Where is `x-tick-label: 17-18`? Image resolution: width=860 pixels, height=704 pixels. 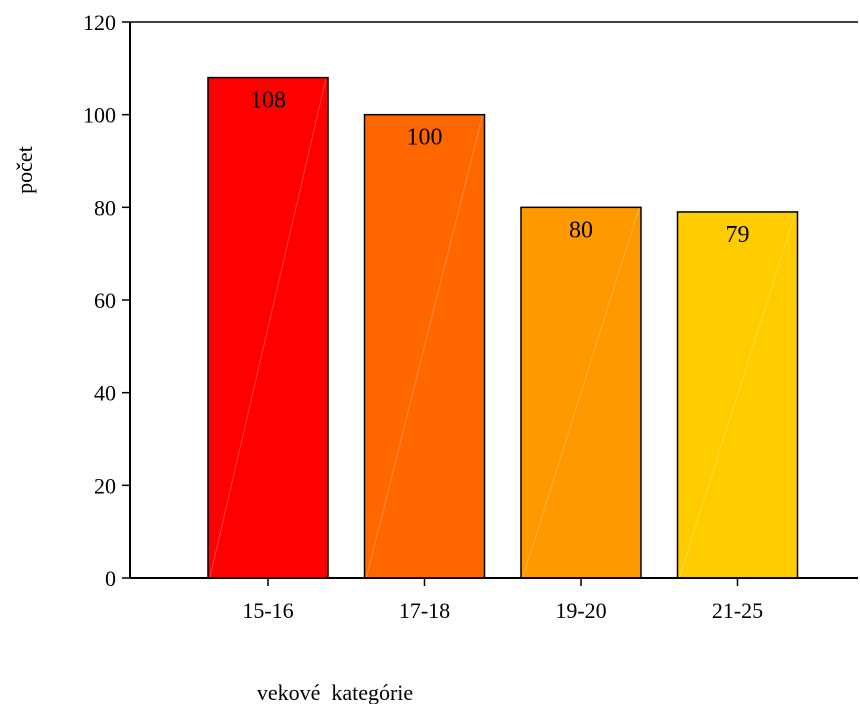
x-tick-label: 17-18 is located at coordinates (424, 610).